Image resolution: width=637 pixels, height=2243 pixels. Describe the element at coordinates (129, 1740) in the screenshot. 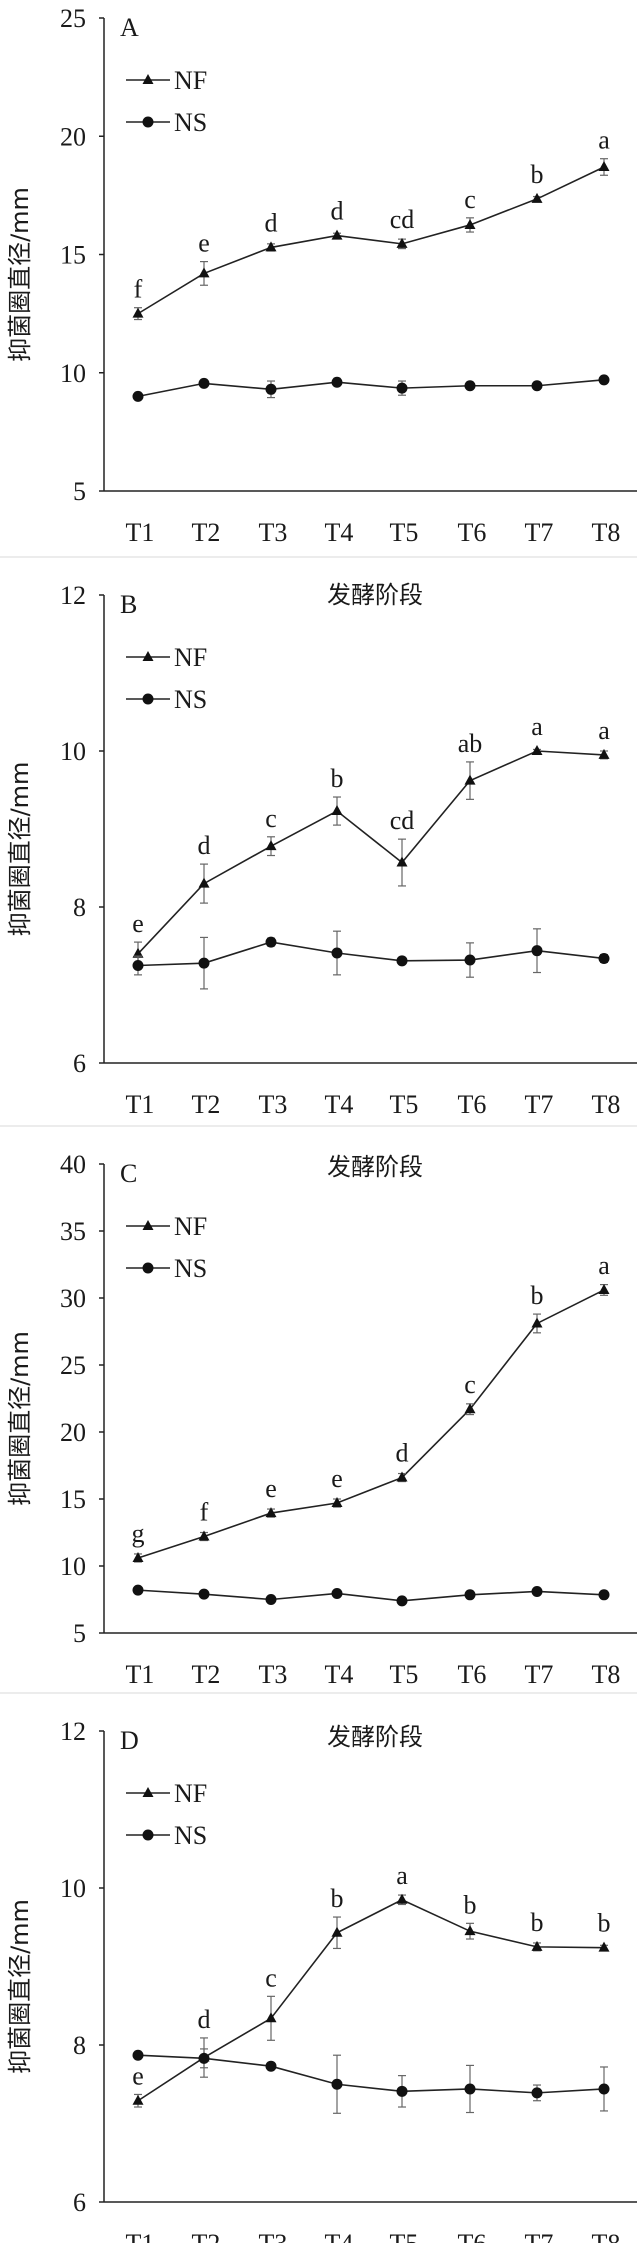

I see `panel-label: D` at that location.